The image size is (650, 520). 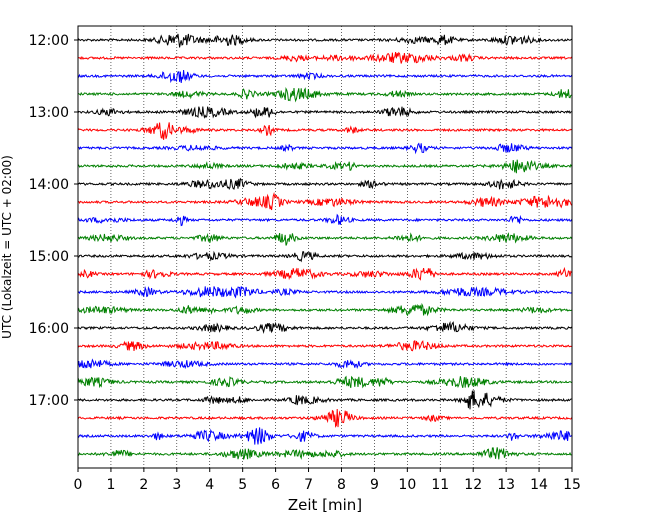 I want to click on x-axis-title: Zeit [min], so click(x=325, y=505).